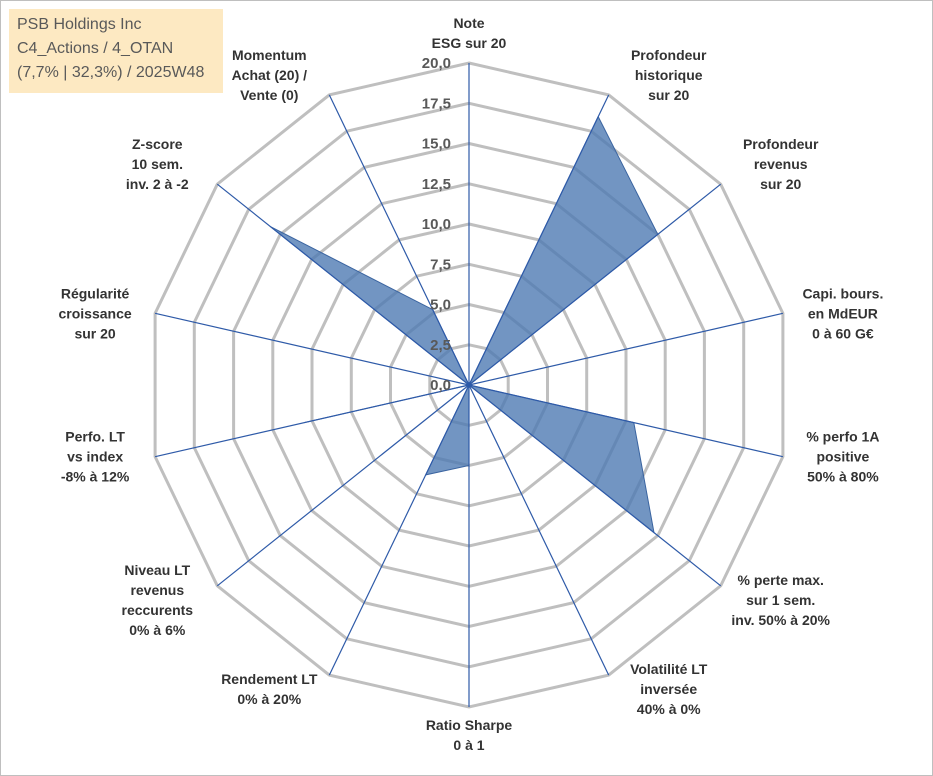 This screenshot has height=776, width=933. I want to click on category-label-line: sur 1 sem., so click(780, 600).